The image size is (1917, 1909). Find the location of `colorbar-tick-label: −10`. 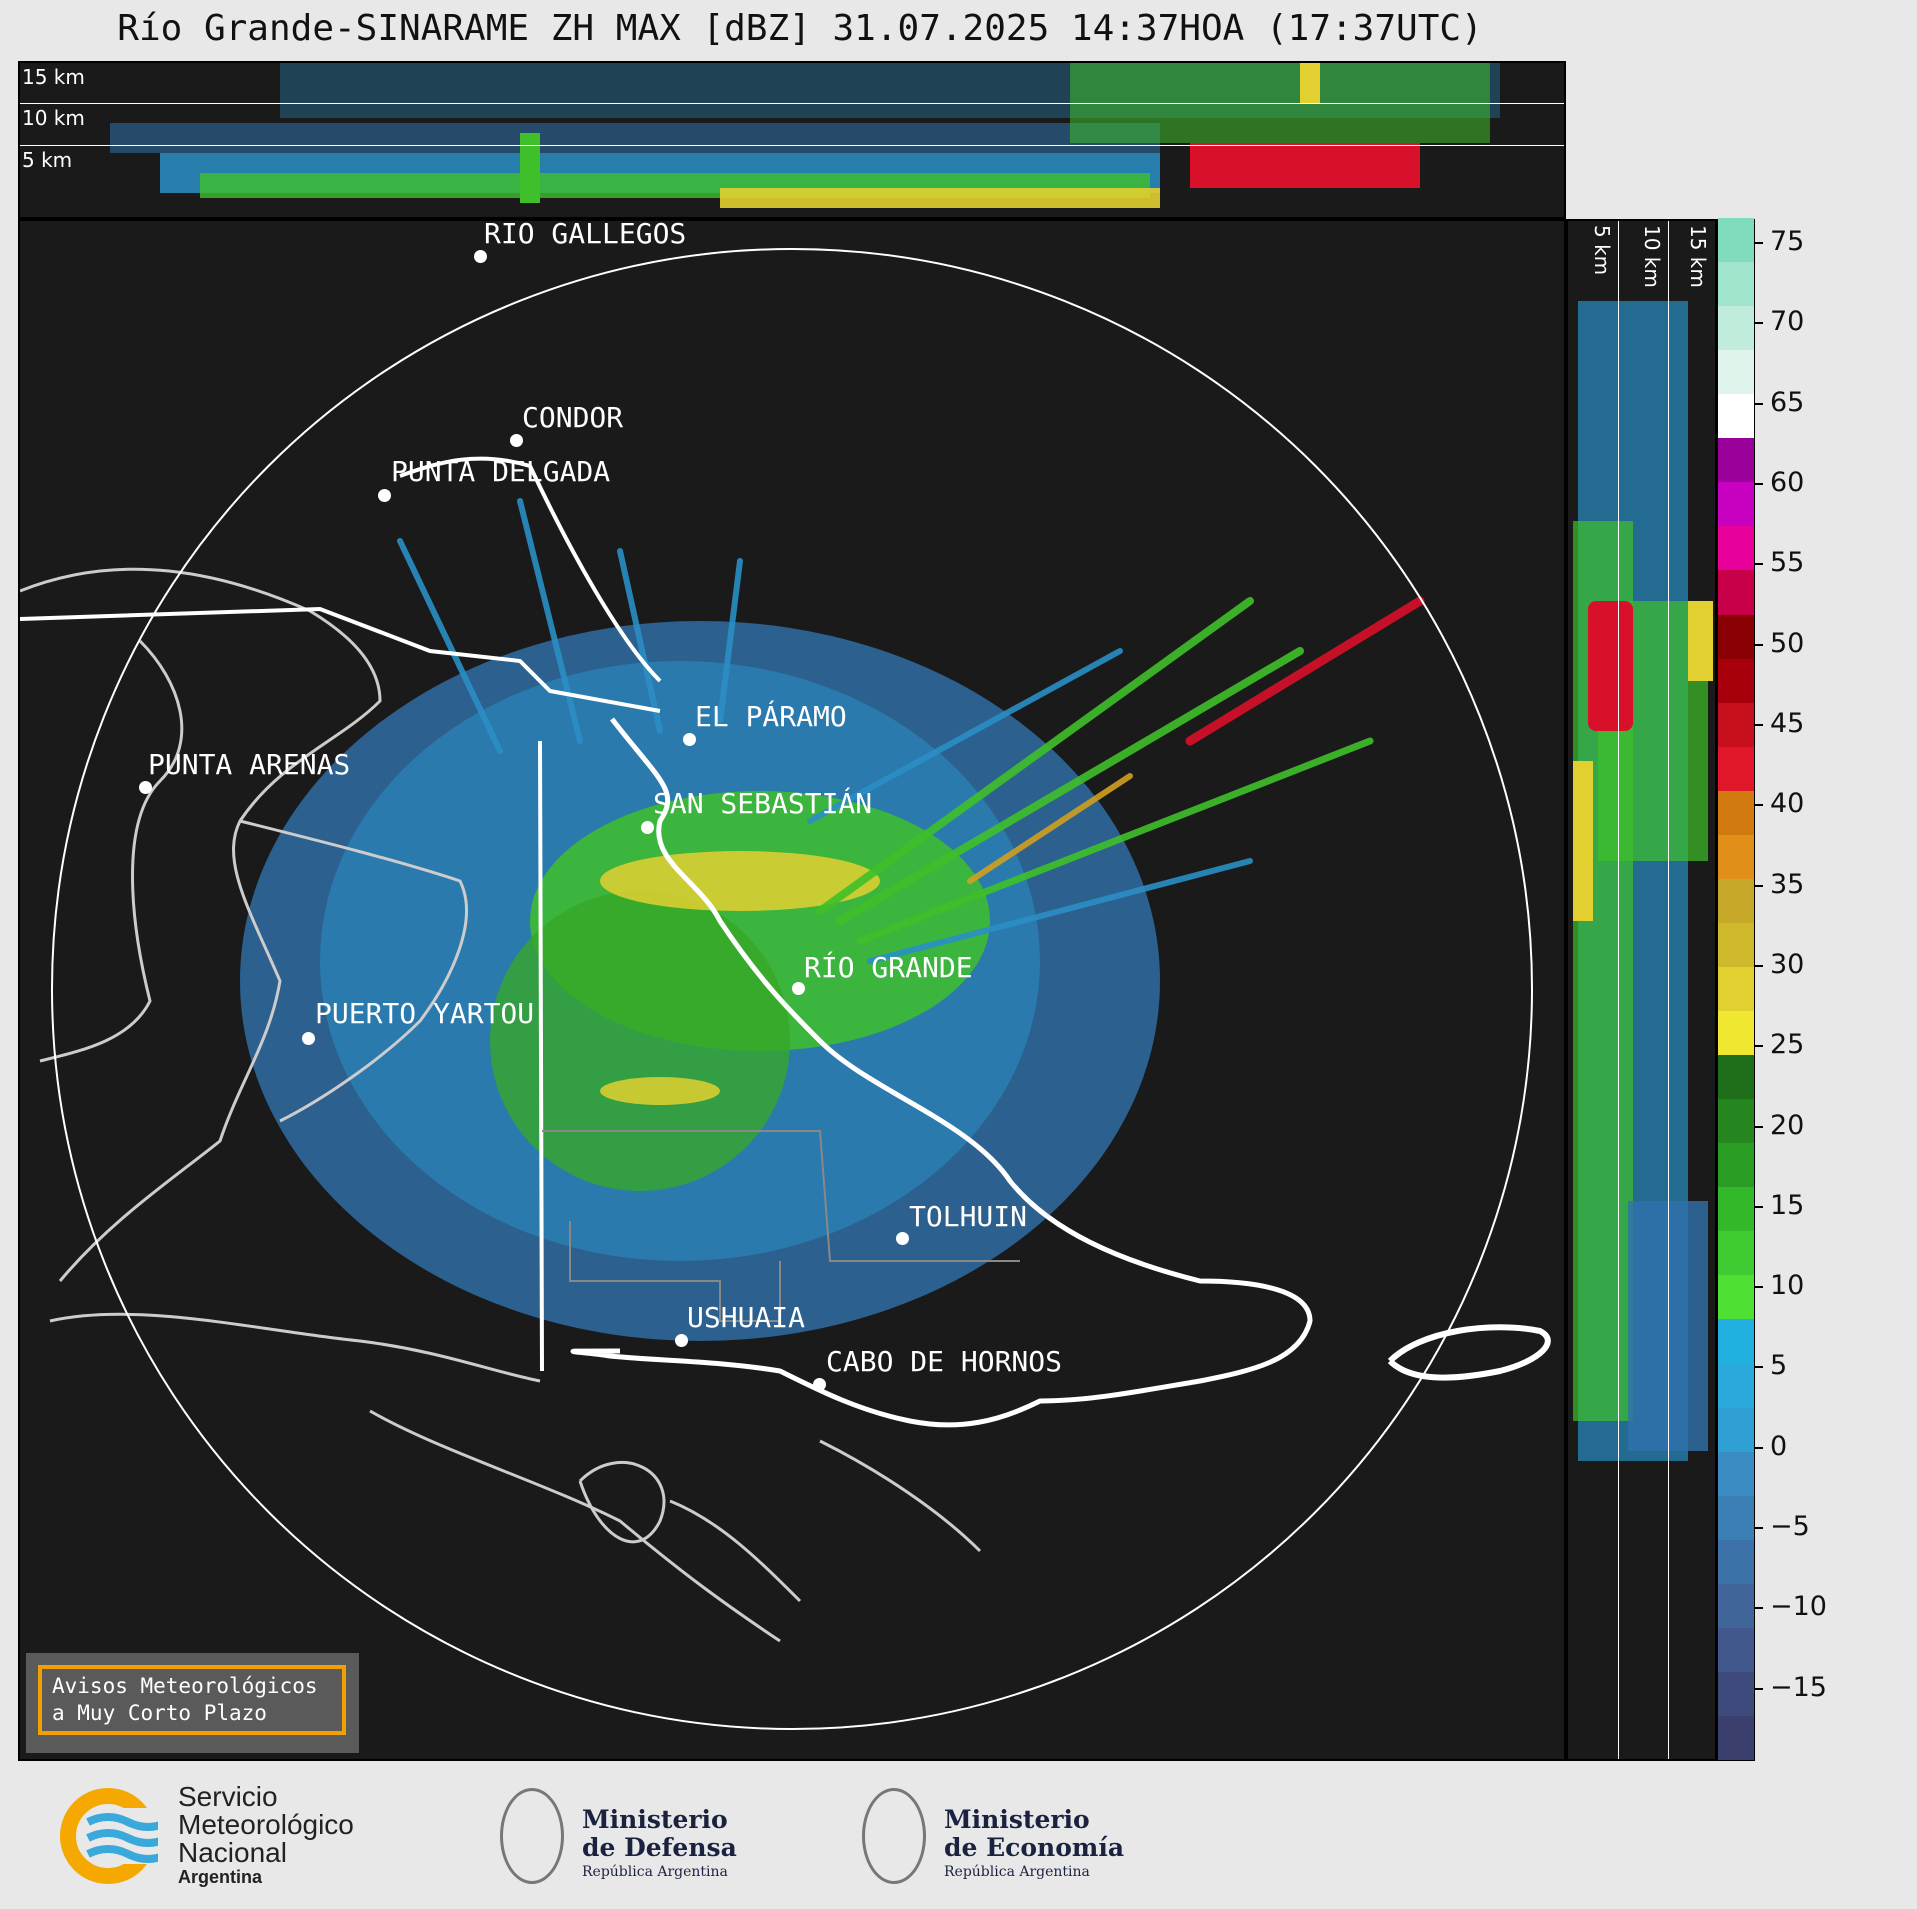

colorbar-tick-label: −10 is located at coordinates (1798, 1607).